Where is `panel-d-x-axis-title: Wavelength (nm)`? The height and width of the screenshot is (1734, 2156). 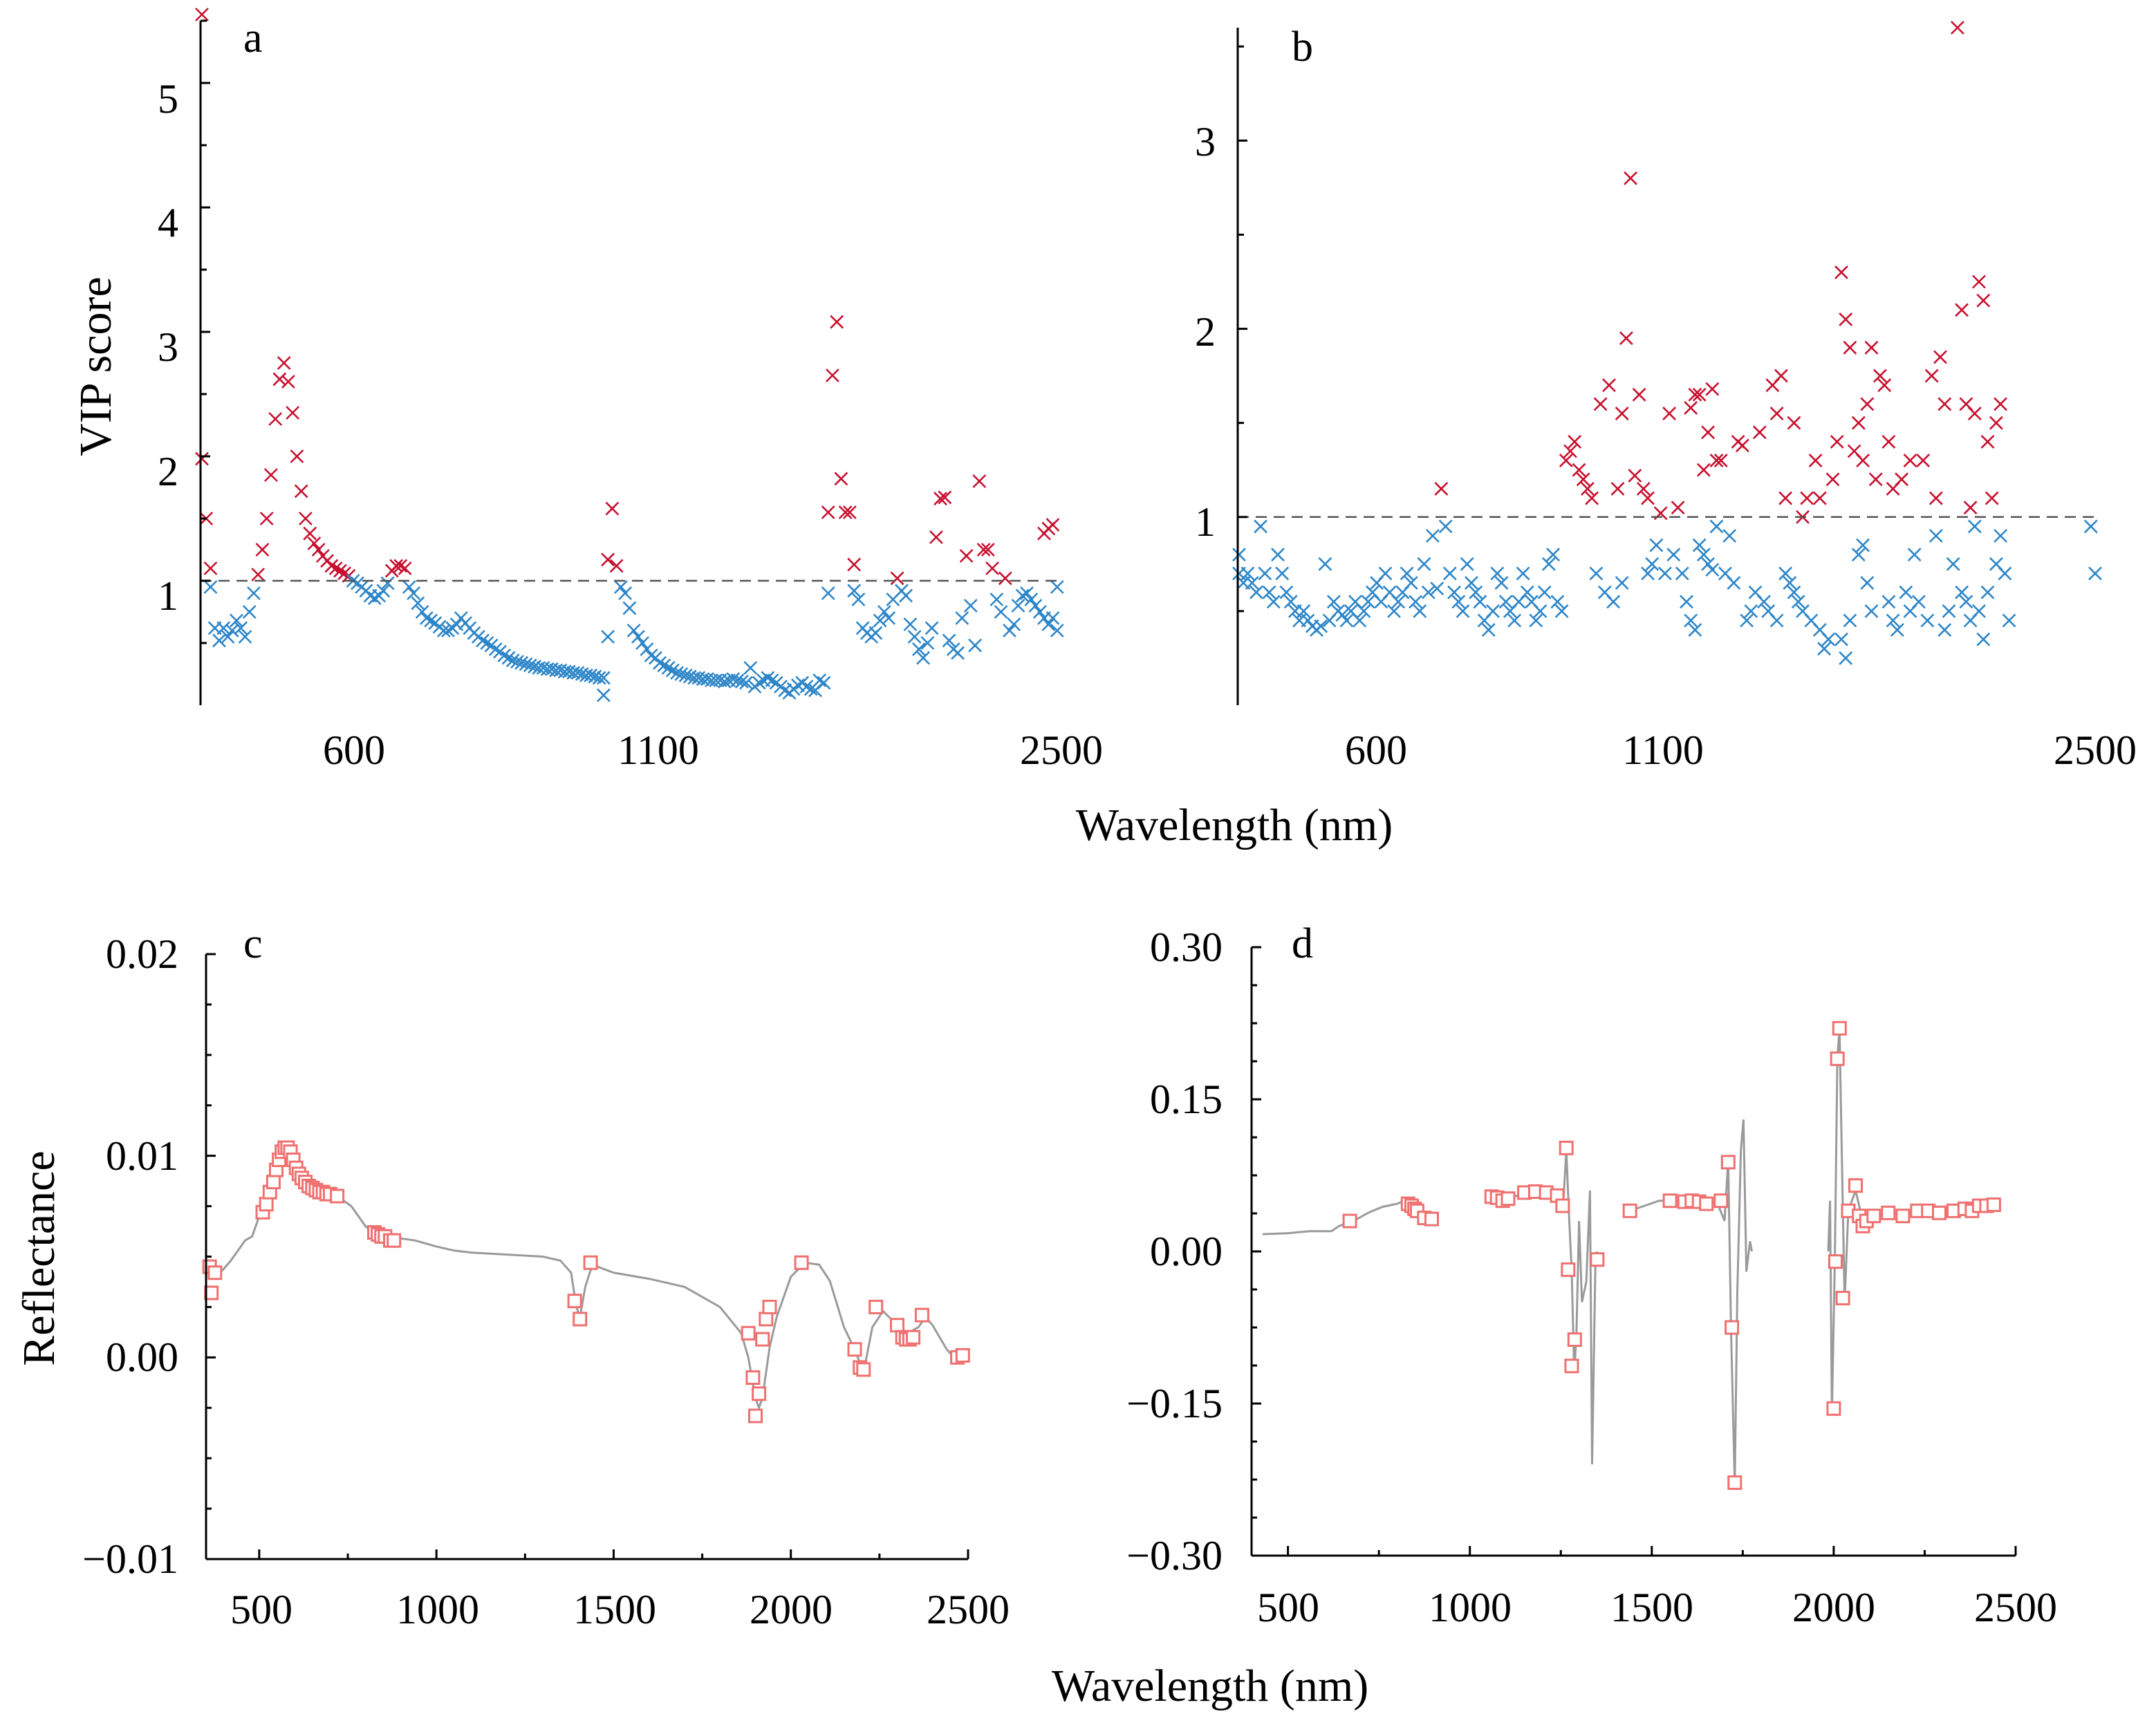
panel-d-x-axis-title: Wavelength (nm) is located at coordinates (1210, 1686).